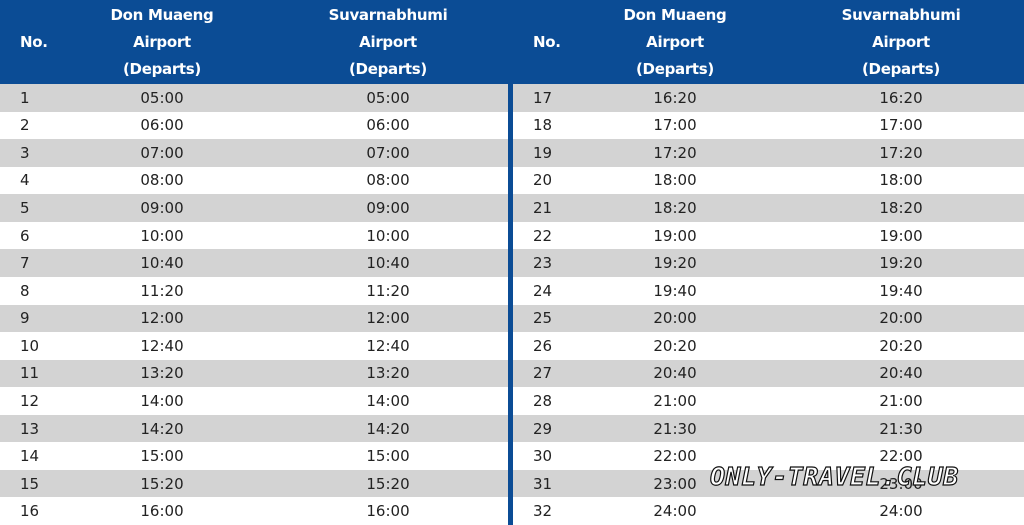  Describe the element at coordinates (768, 318) in the screenshot. I see `table-row: 25 20:00 20:00` at that location.